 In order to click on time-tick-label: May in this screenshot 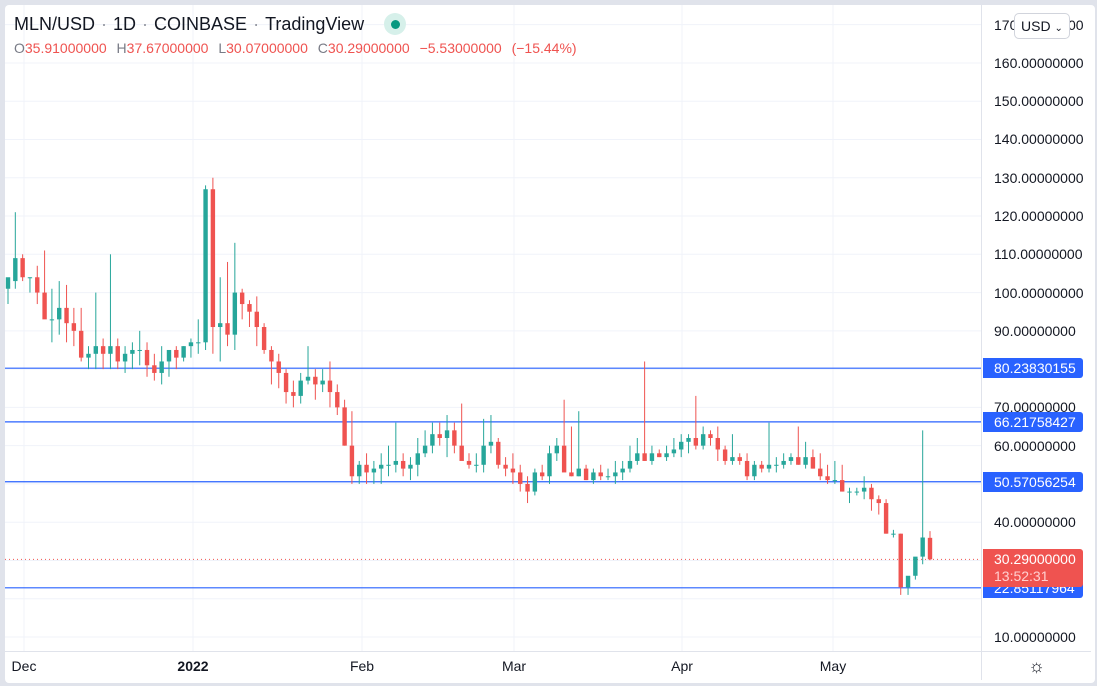, I will do `click(833, 666)`.